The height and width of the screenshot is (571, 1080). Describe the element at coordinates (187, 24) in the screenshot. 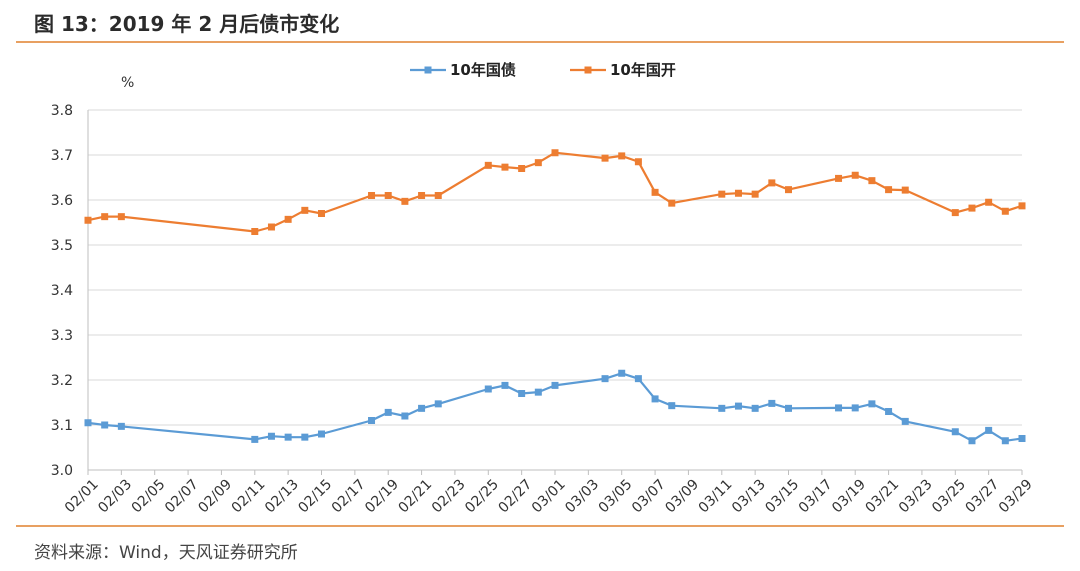

I see `figure-title: 图 13：2019 年 2 月后债市变化` at that location.